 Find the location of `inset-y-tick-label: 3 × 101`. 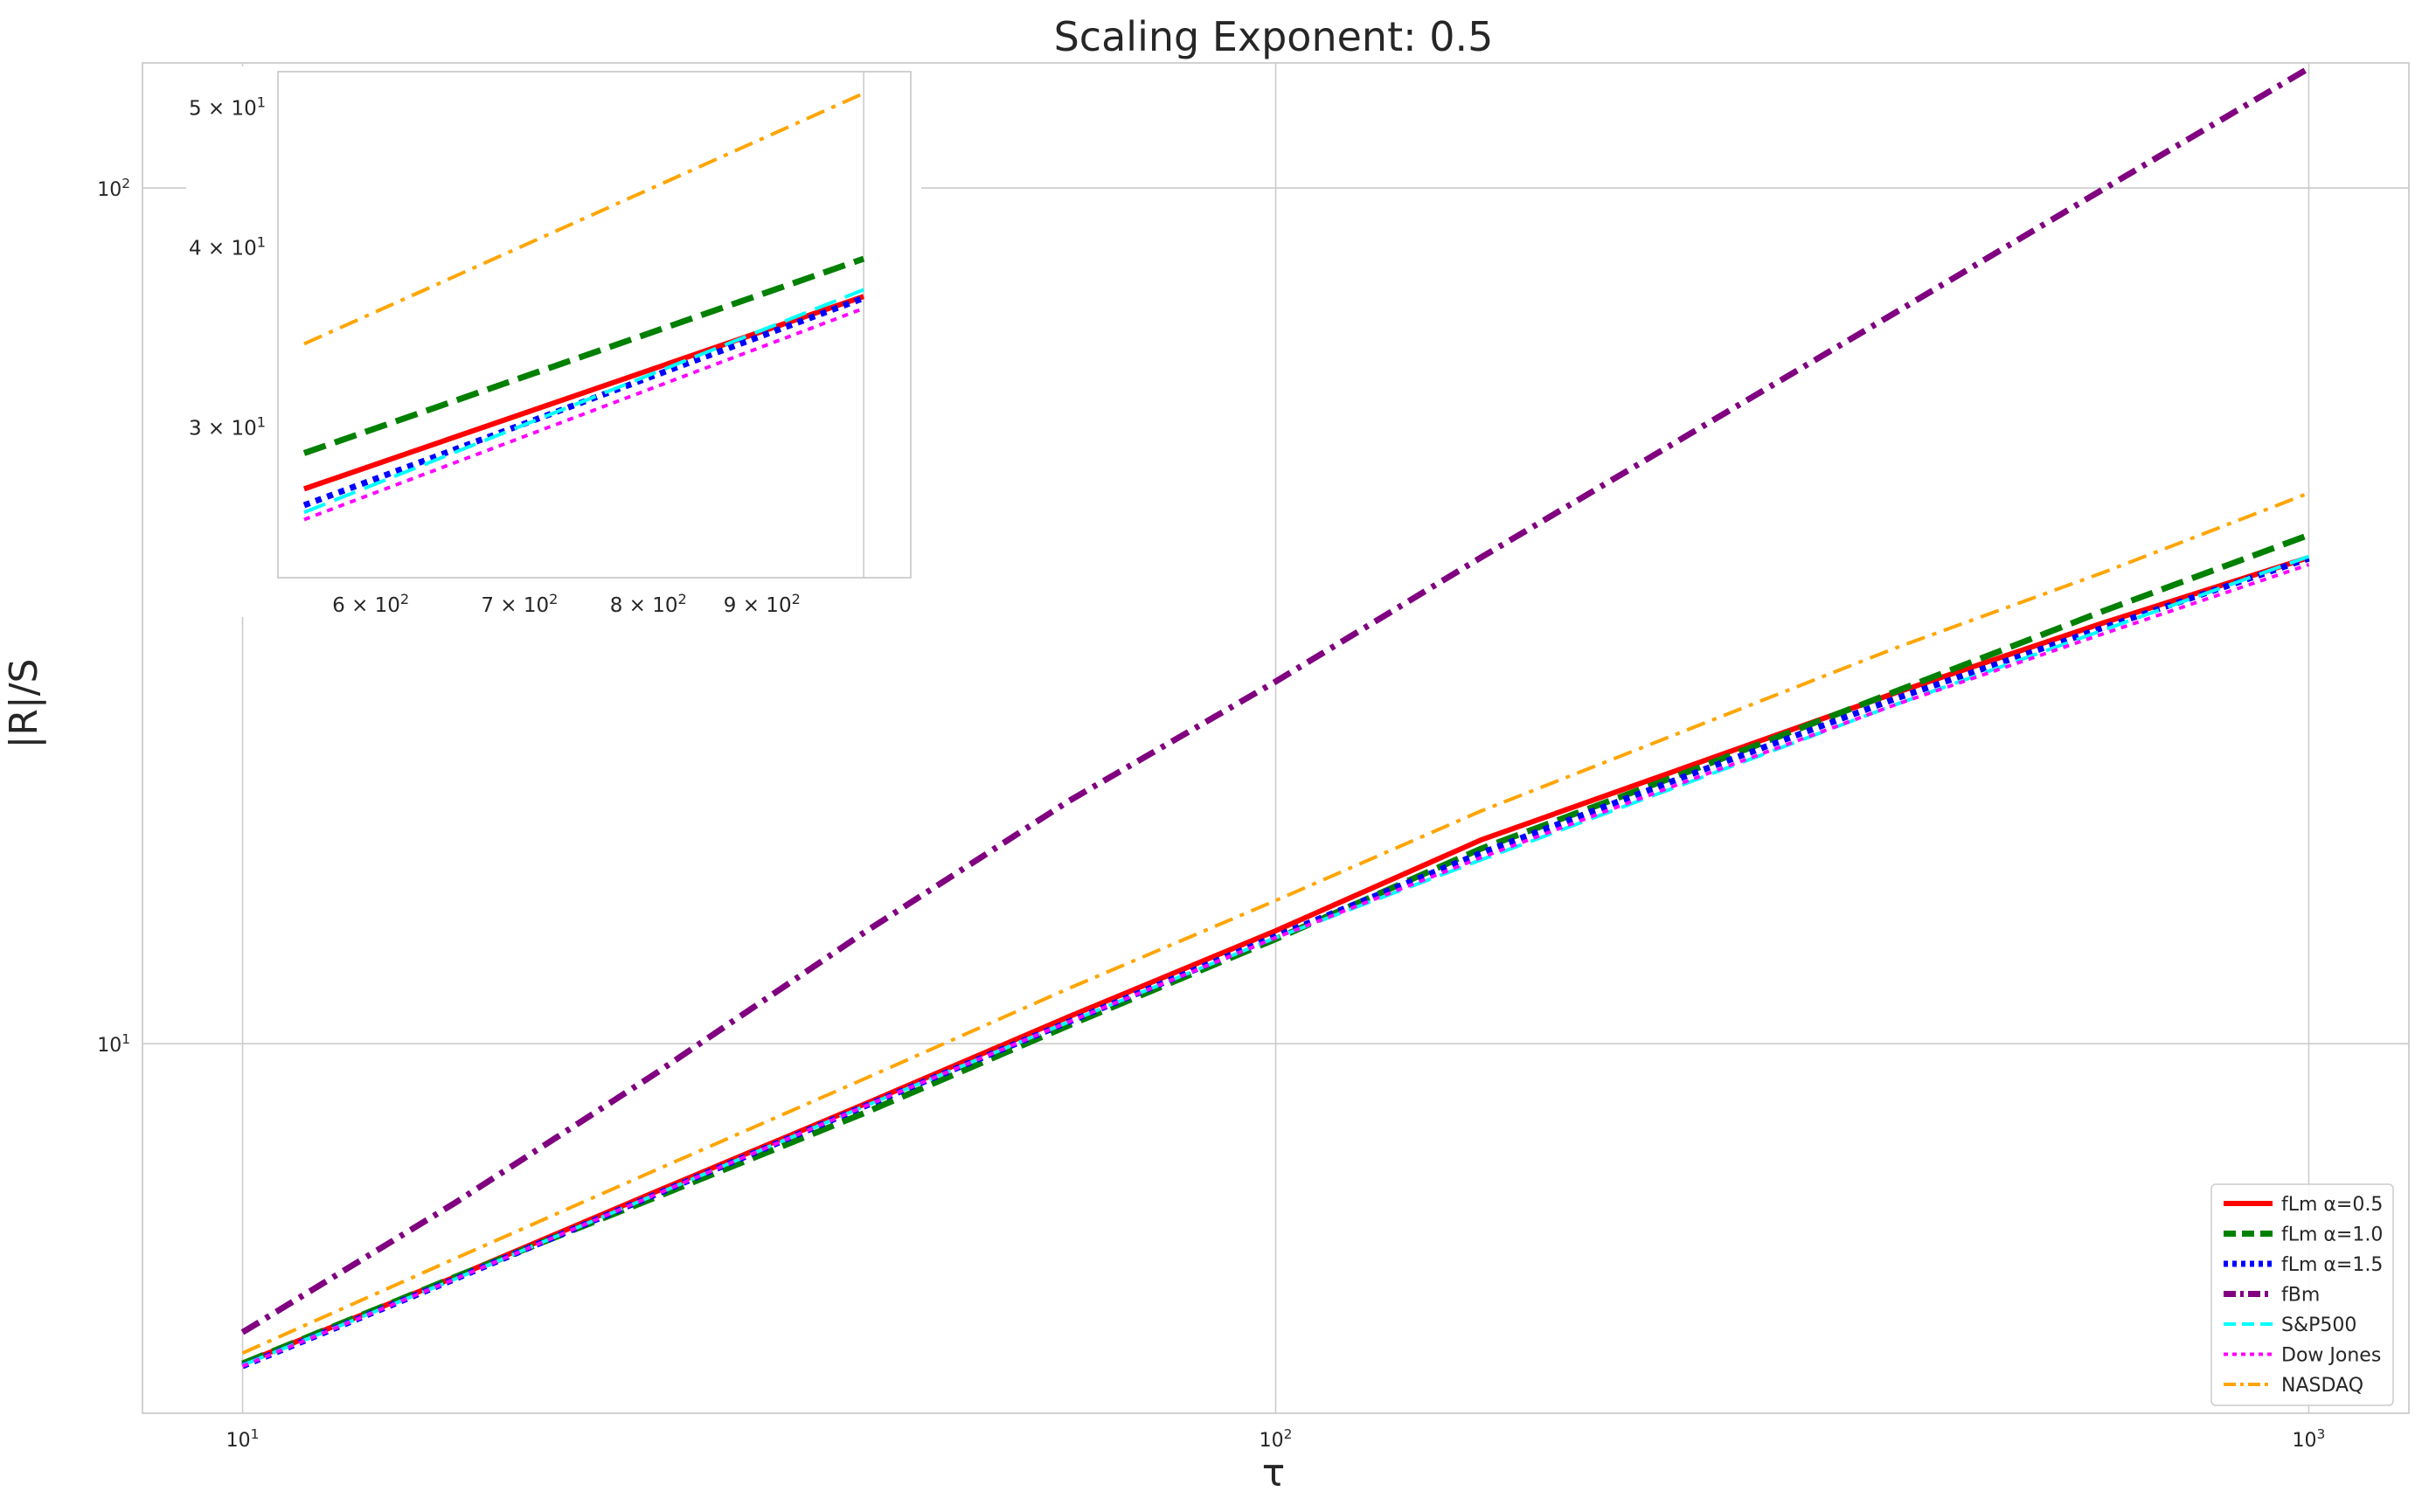

inset-y-tick-label: 3 × 101 is located at coordinates (227, 426).